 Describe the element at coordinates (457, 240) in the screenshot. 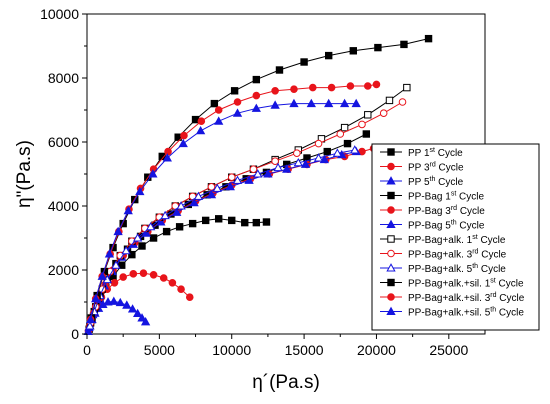

I see `legend-label: PP-Bag+alk. 1st Cycle` at that location.